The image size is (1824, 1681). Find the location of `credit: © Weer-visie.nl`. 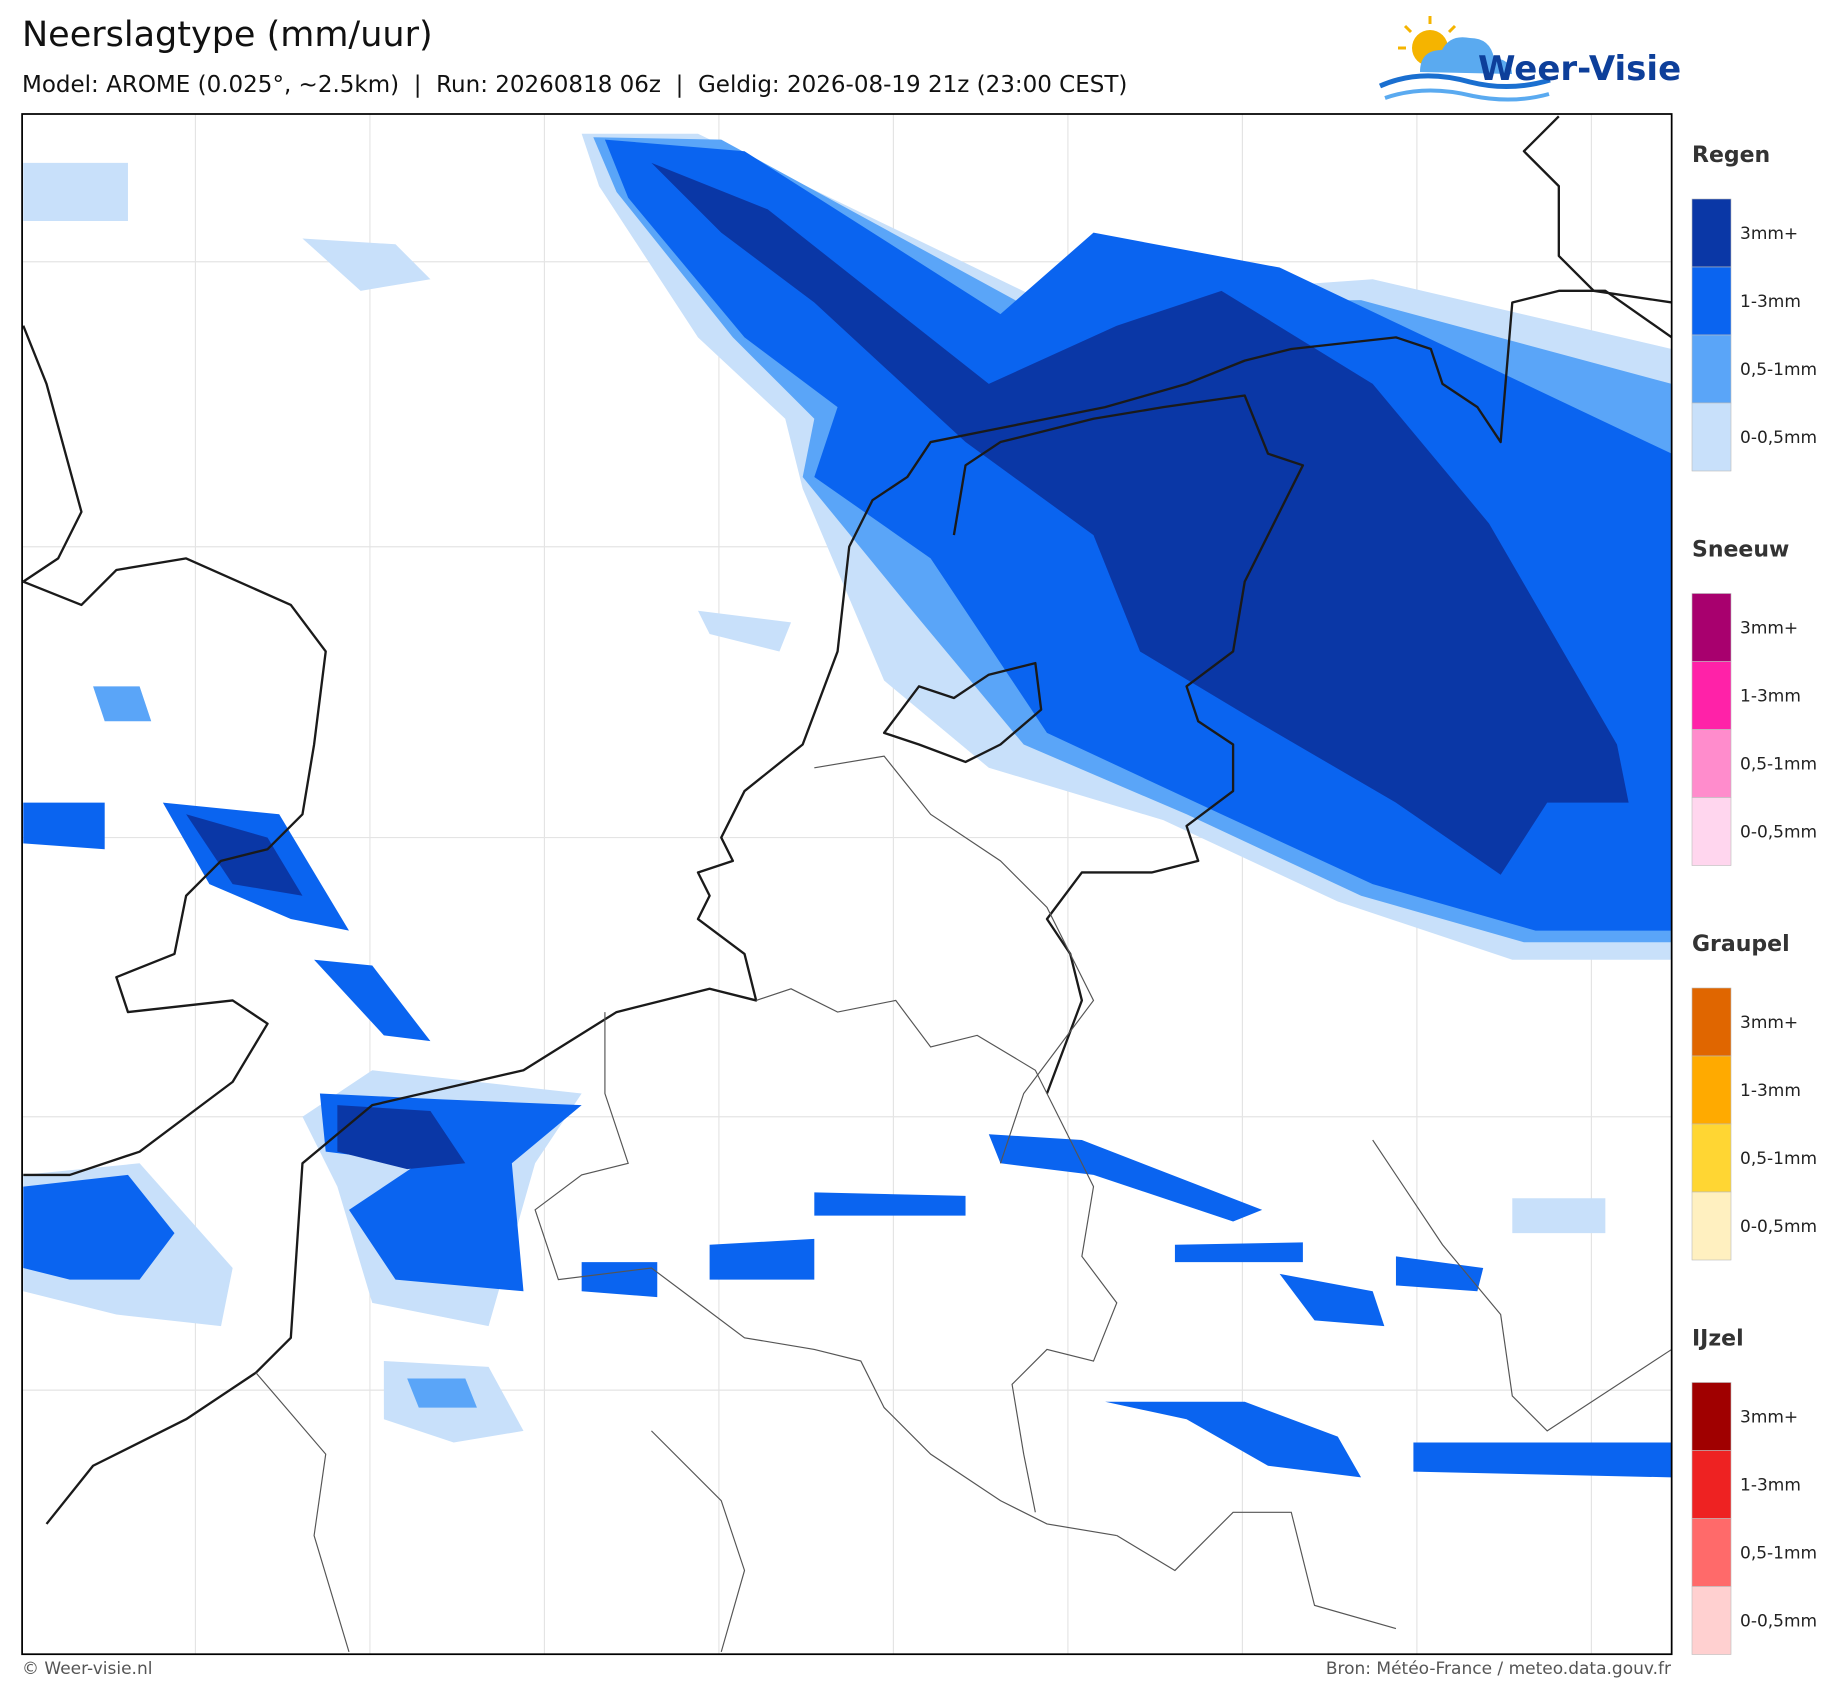

credit: © Weer-visie.nl is located at coordinates (87, 1669).